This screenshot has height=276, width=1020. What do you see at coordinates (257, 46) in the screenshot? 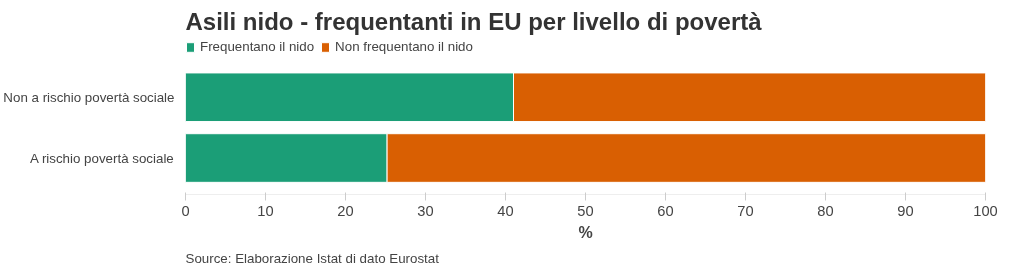
I see `legend-label: Frequentano il nido` at bounding box center [257, 46].